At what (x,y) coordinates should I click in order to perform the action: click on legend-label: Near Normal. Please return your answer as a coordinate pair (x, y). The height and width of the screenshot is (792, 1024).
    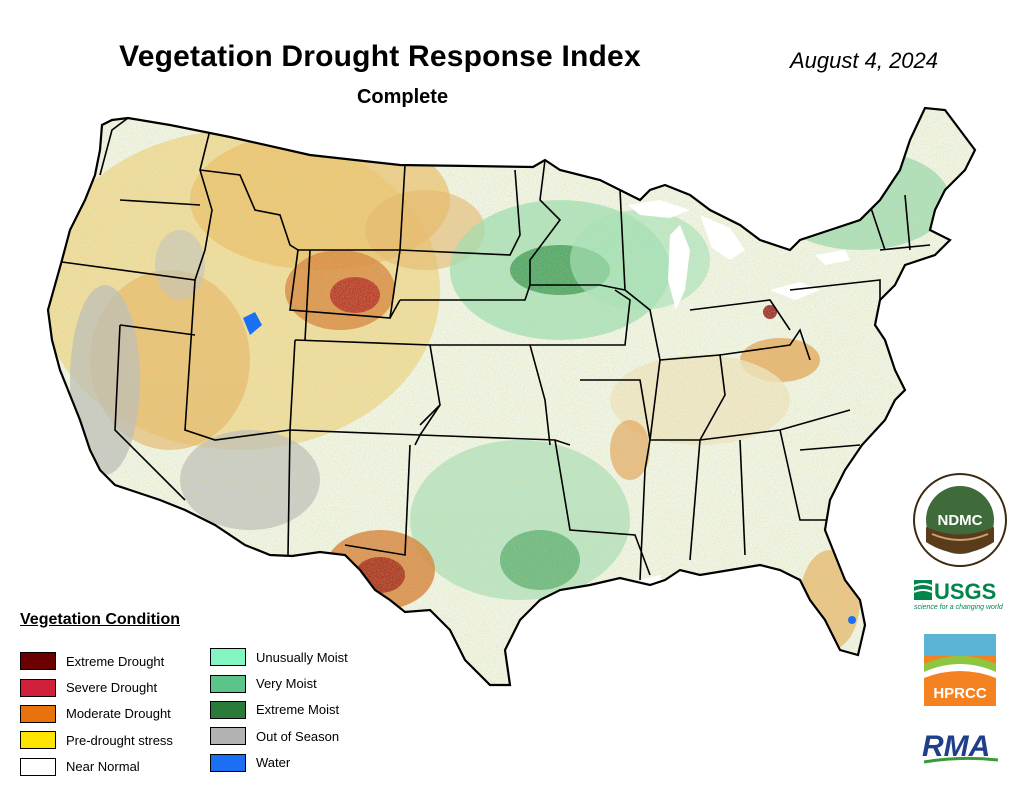
    Looking at the image, I should click on (103, 767).